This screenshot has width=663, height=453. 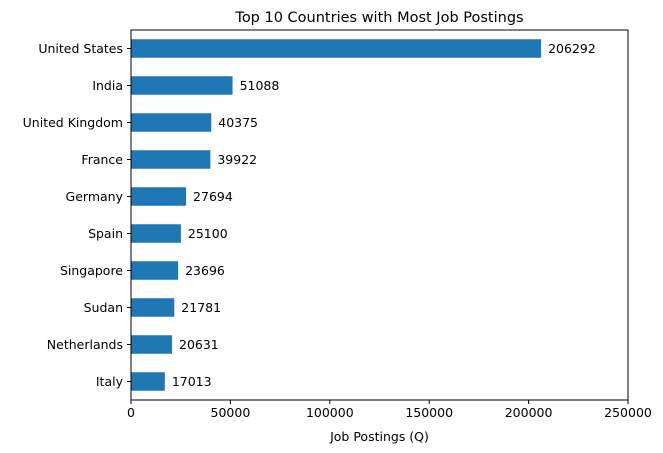 What do you see at coordinates (213, 196) in the screenshot?
I see `data-label: 27694` at bounding box center [213, 196].